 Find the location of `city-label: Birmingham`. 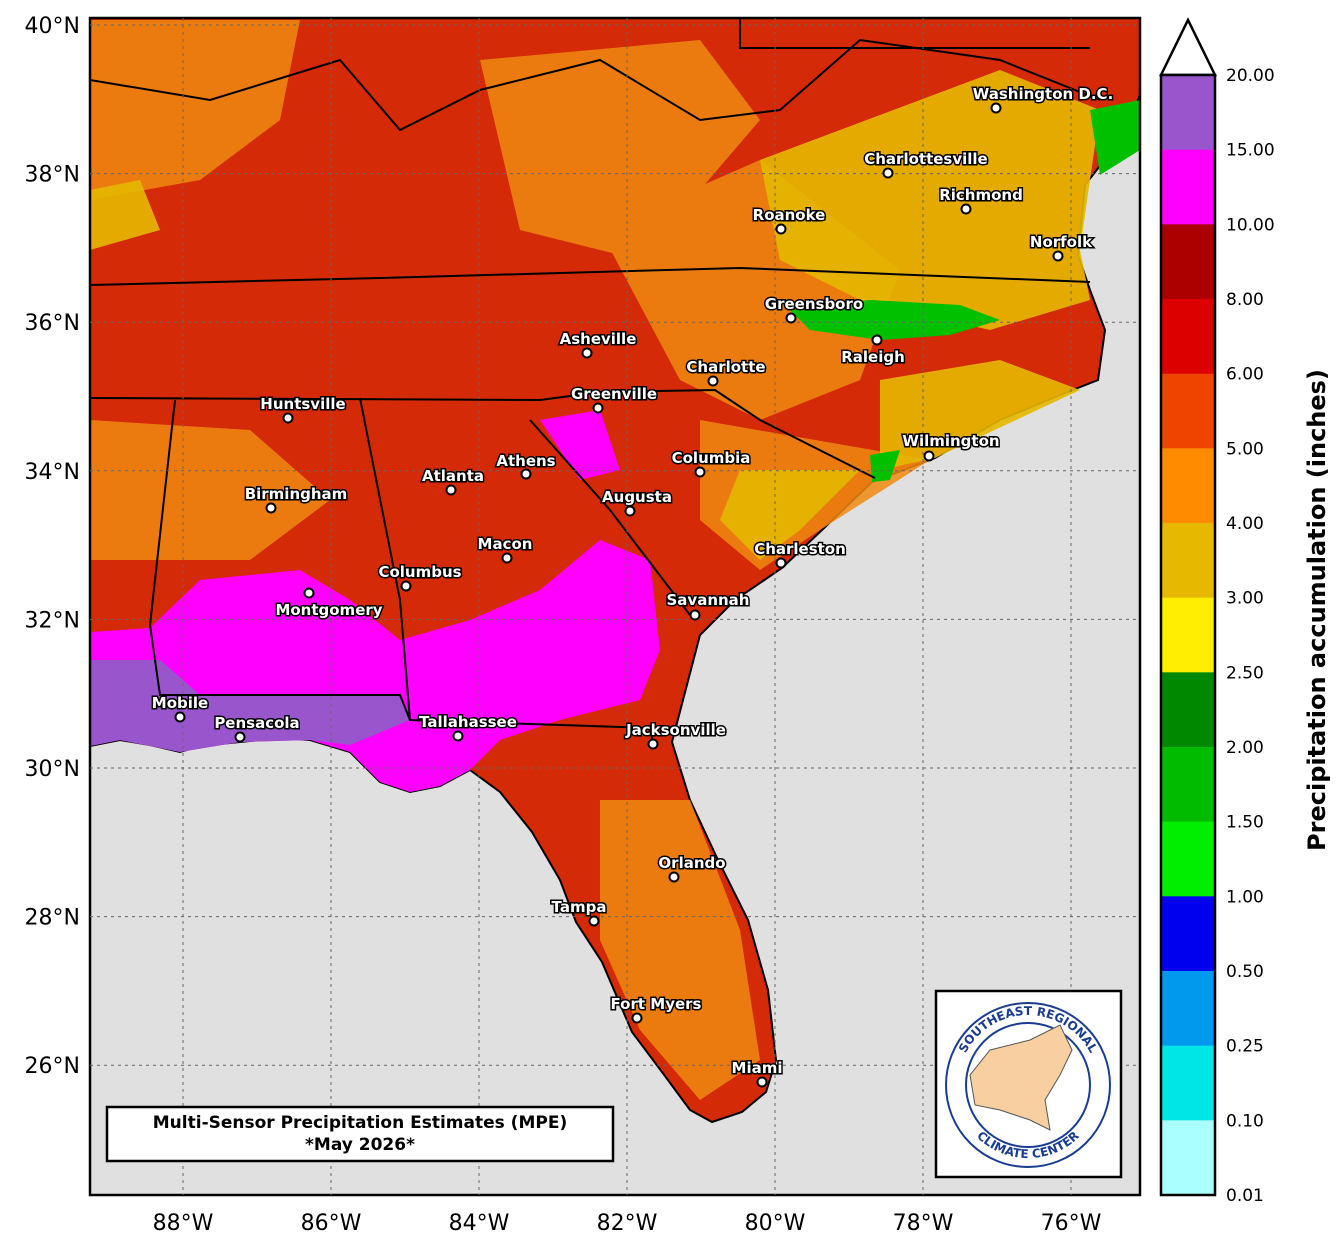

city-label: Birmingham is located at coordinates (296, 494).